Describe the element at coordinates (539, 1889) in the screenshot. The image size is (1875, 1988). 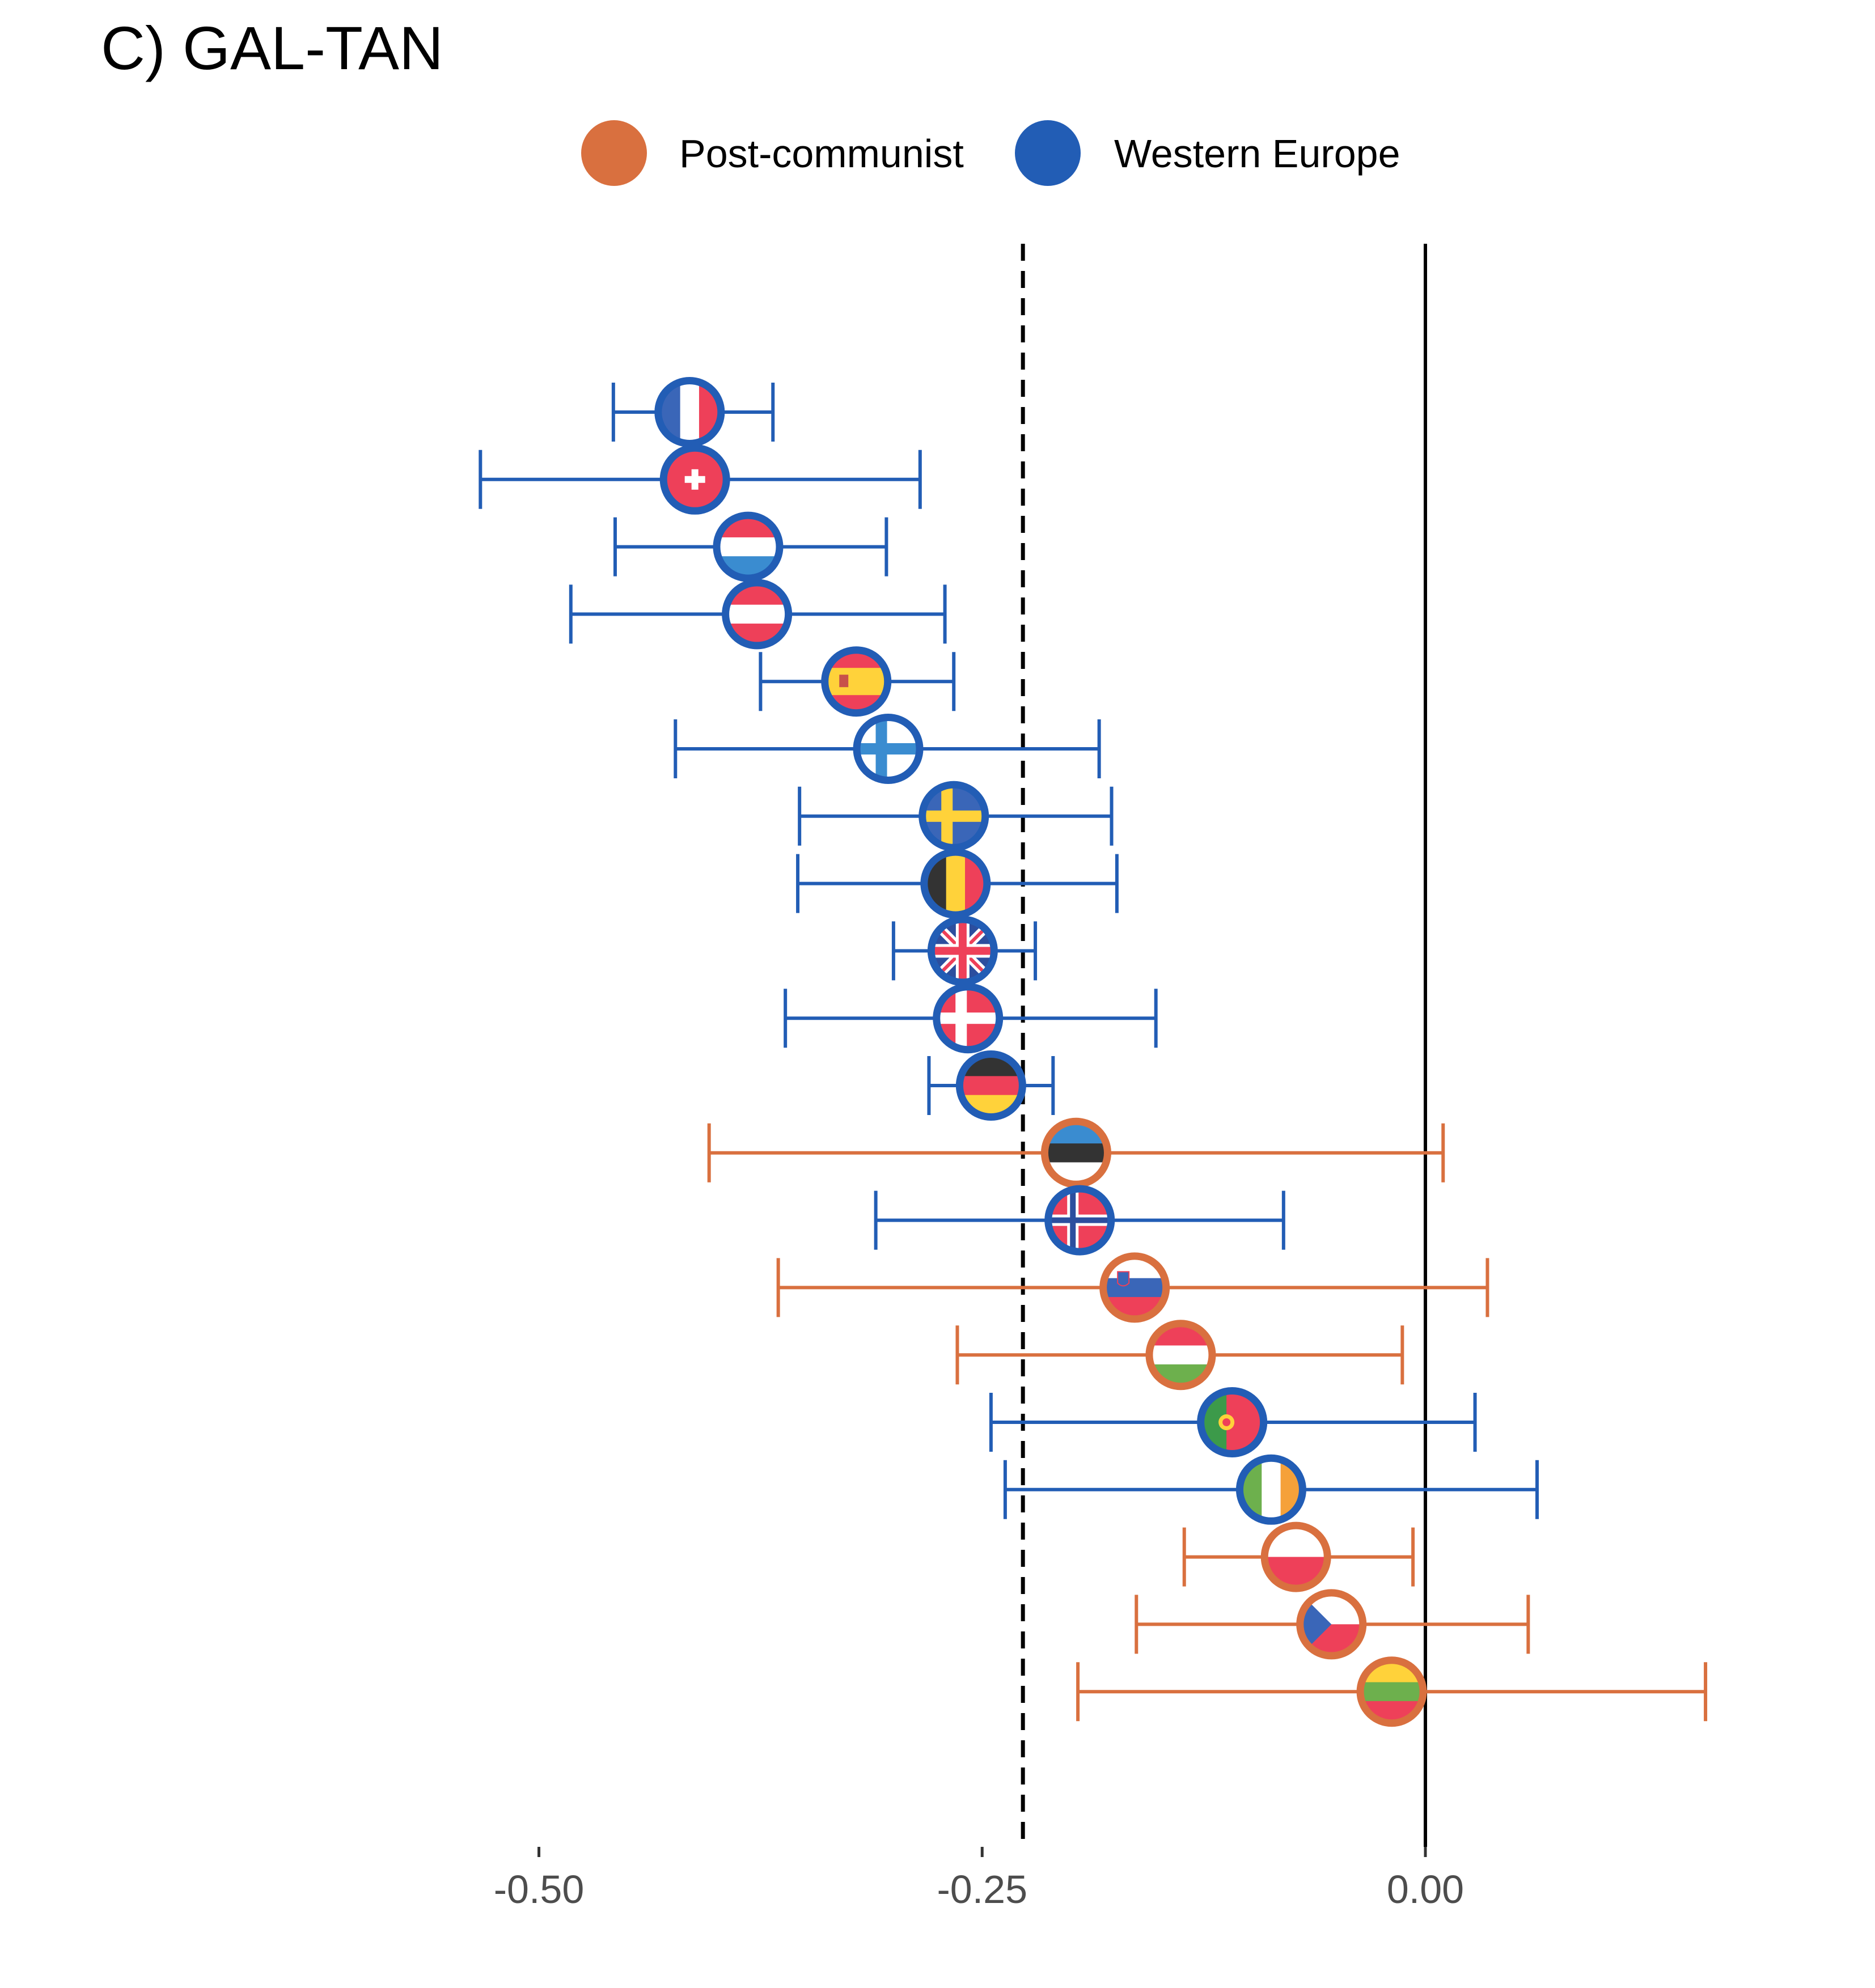
I see `x-tick-label: -0.50` at that location.